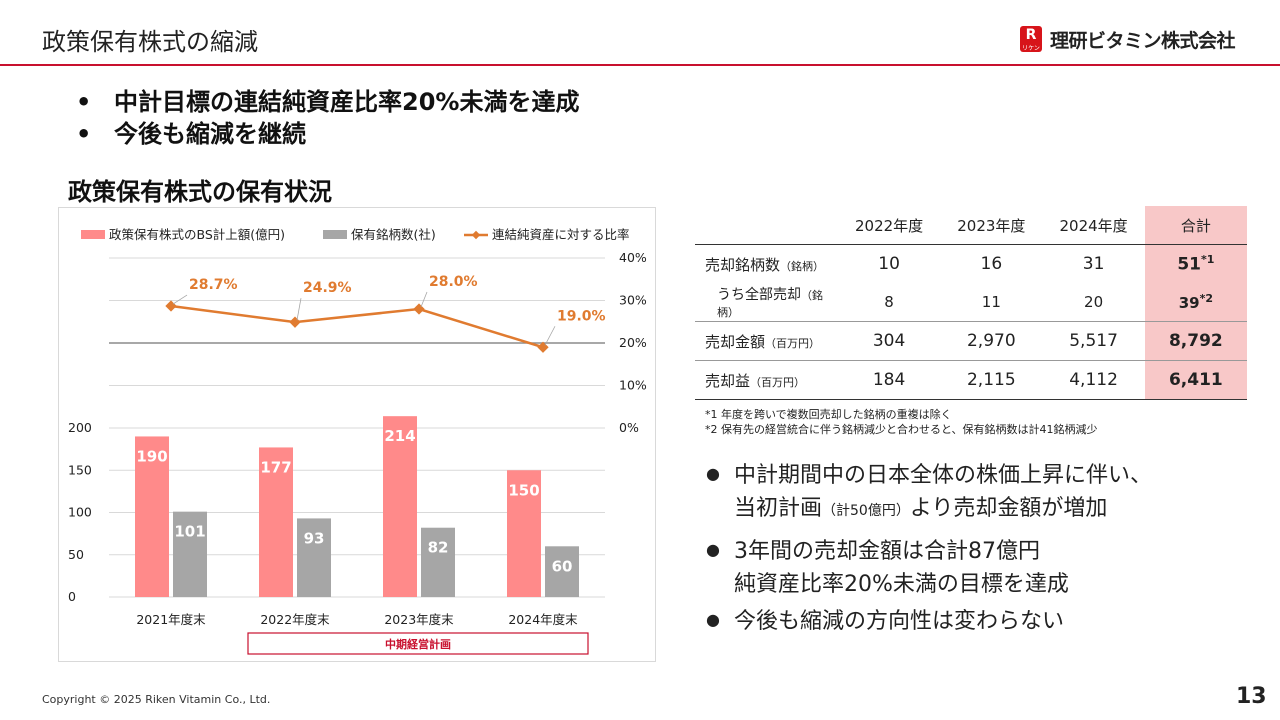 The width and height of the screenshot is (1280, 720). What do you see at coordinates (1207, 260) in the screenshot?
I see `footnote-mark: *1` at bounding box center [1207, 260].